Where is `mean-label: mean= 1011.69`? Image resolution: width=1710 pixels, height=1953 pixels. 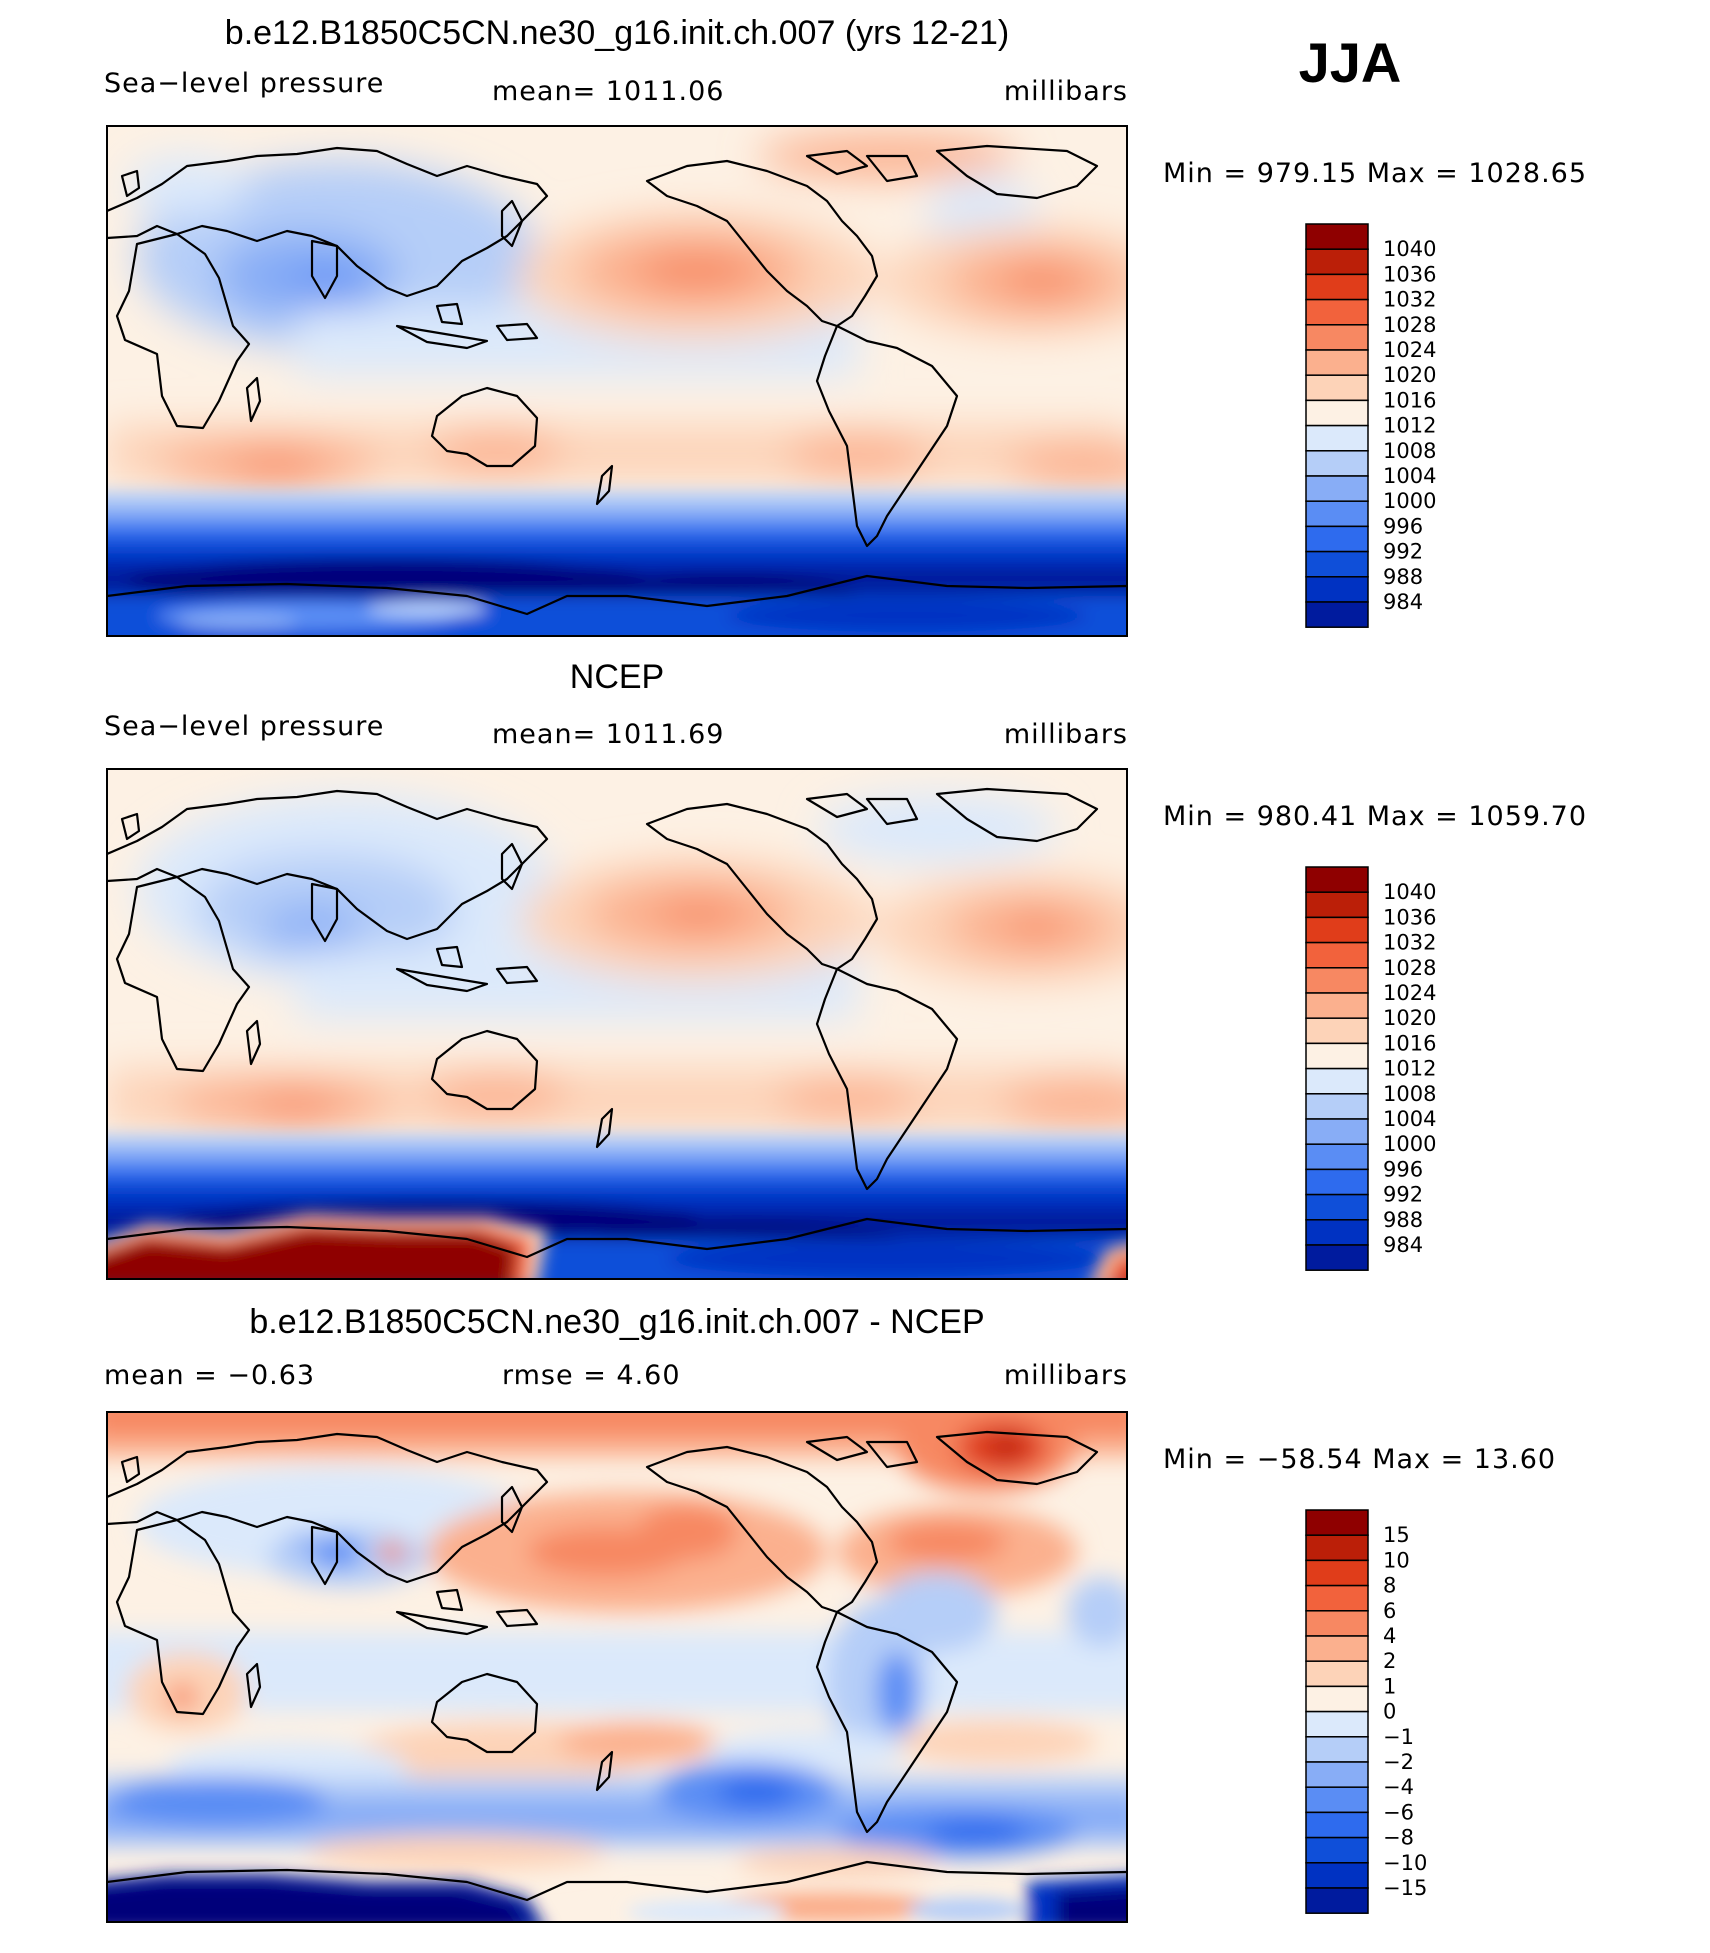 mean-label: mean= 1011.69 is located at coordinates (608, 734).